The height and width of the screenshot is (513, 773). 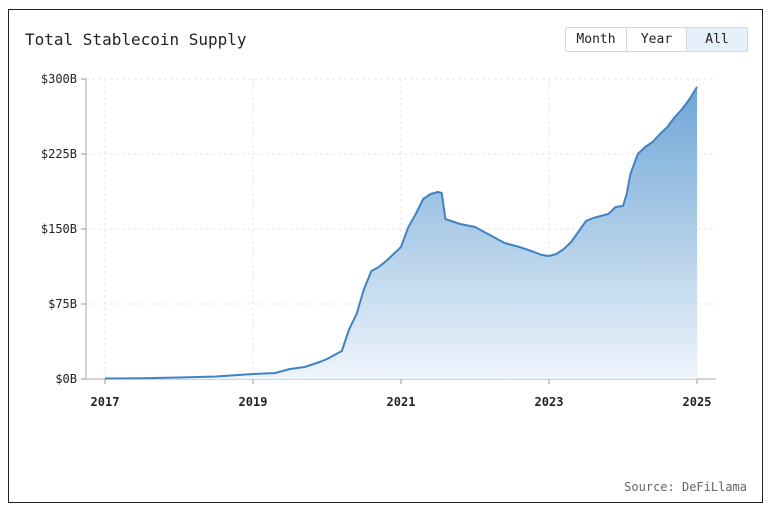 I want to click on source-note: Source: DeFiLlama, so click(x=685, y=487).